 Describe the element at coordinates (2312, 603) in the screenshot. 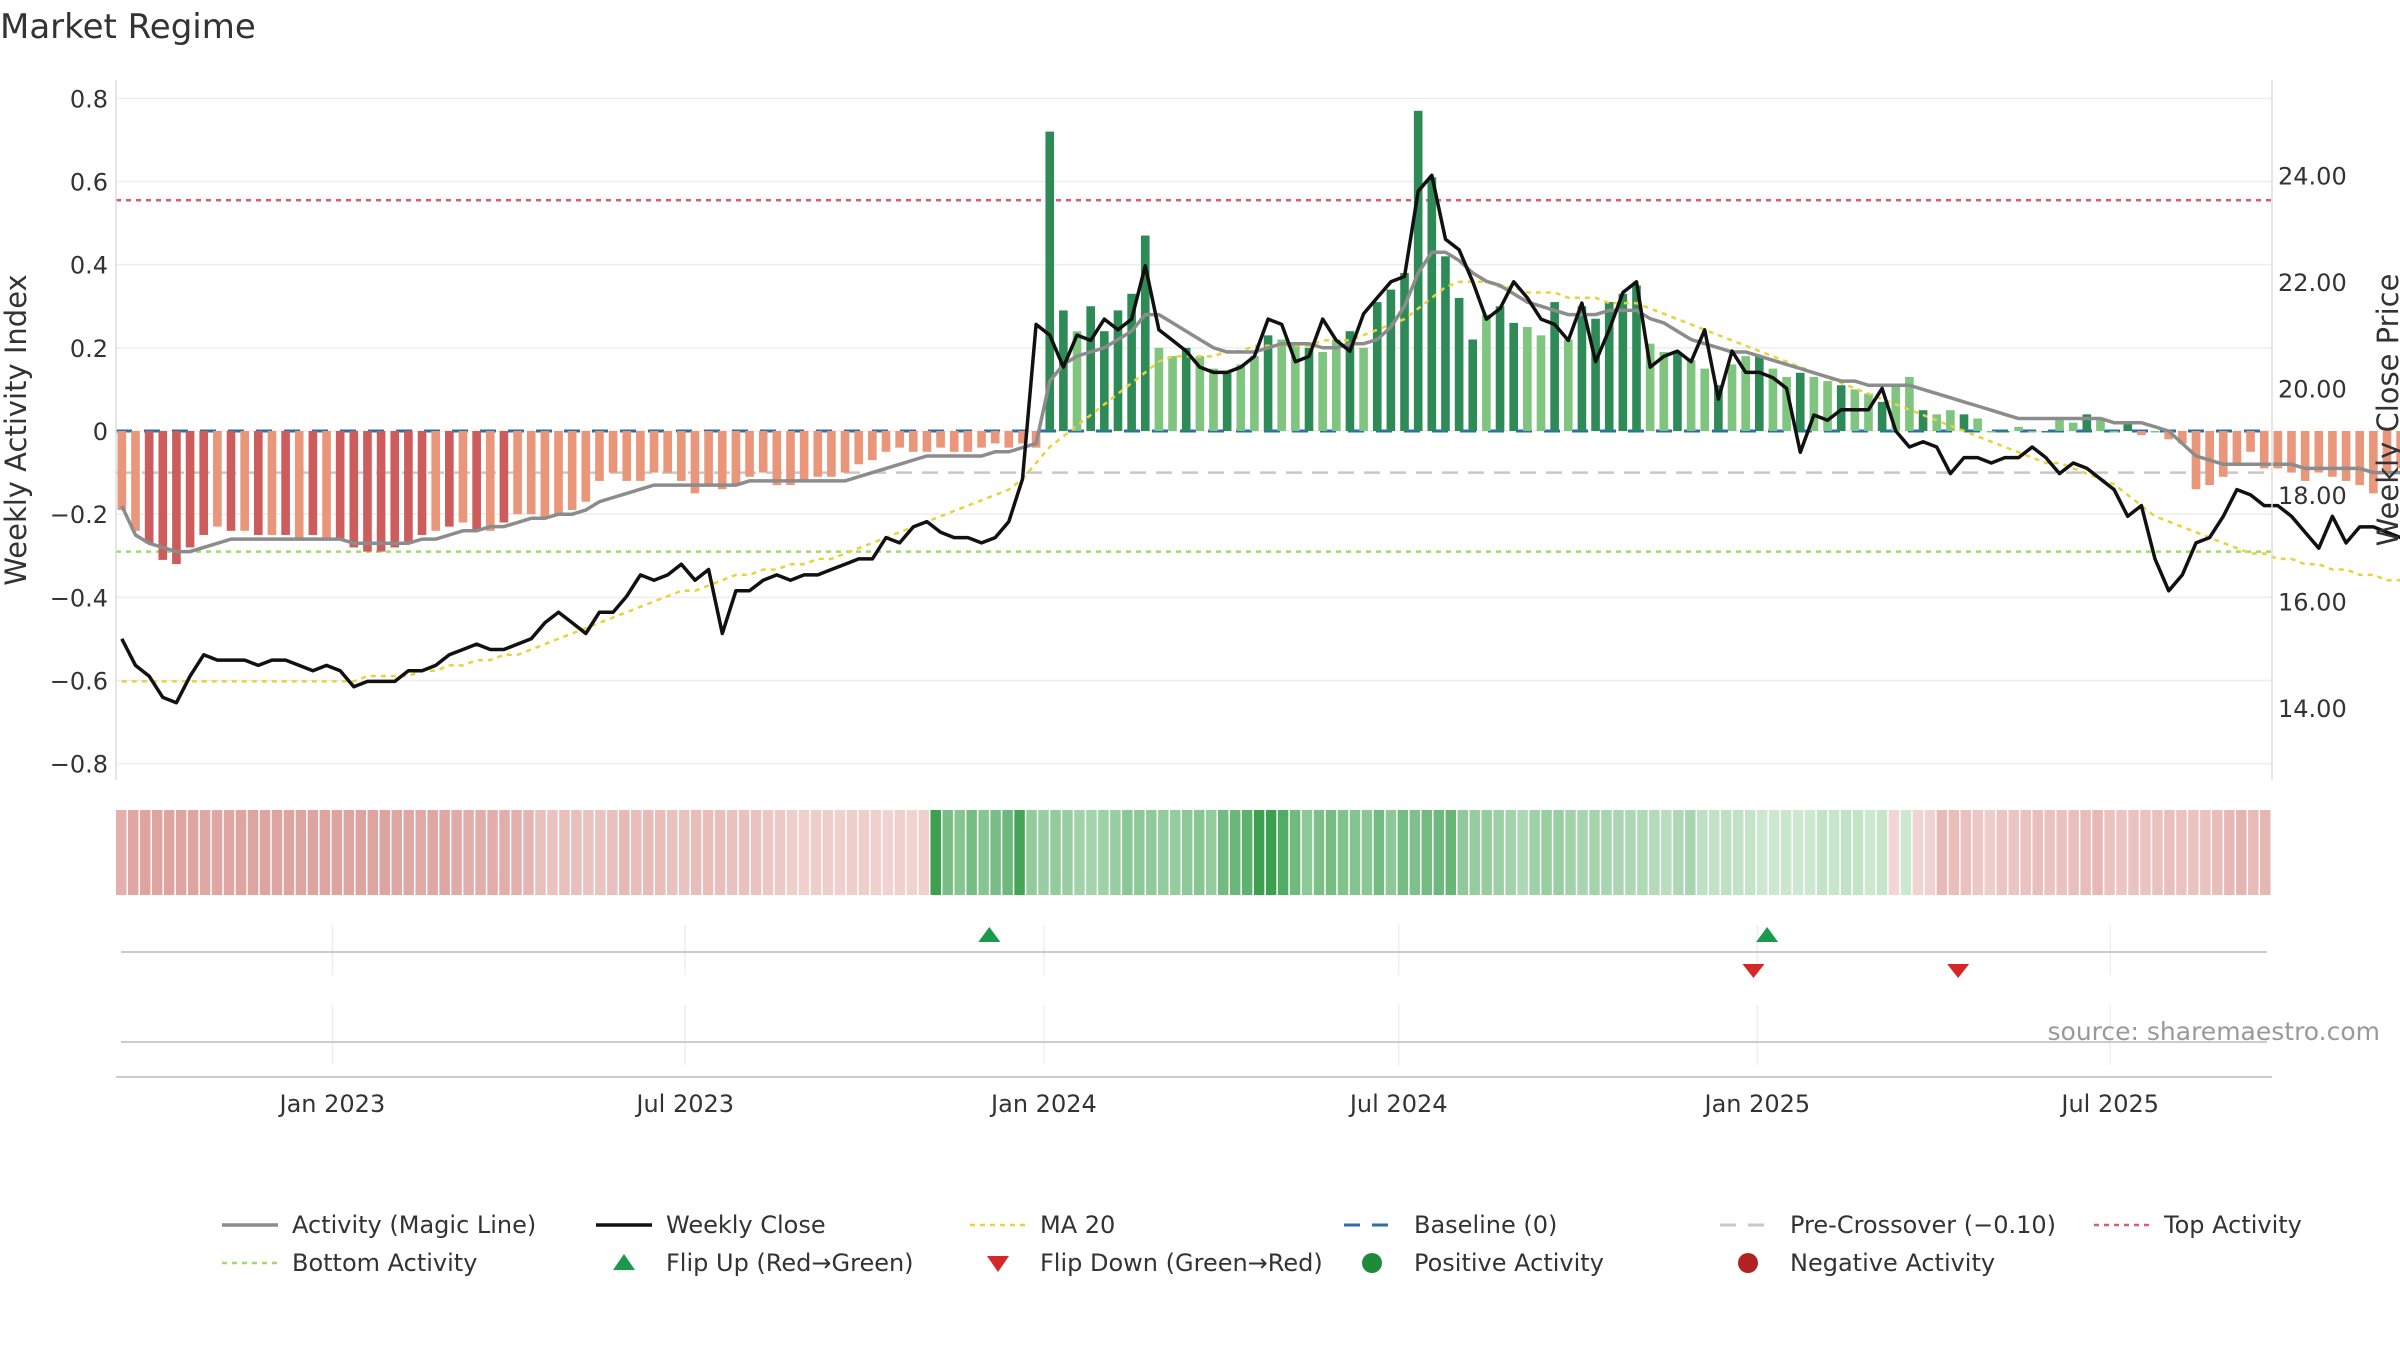

I see `y-right-tick-label: 16.00` at that location.